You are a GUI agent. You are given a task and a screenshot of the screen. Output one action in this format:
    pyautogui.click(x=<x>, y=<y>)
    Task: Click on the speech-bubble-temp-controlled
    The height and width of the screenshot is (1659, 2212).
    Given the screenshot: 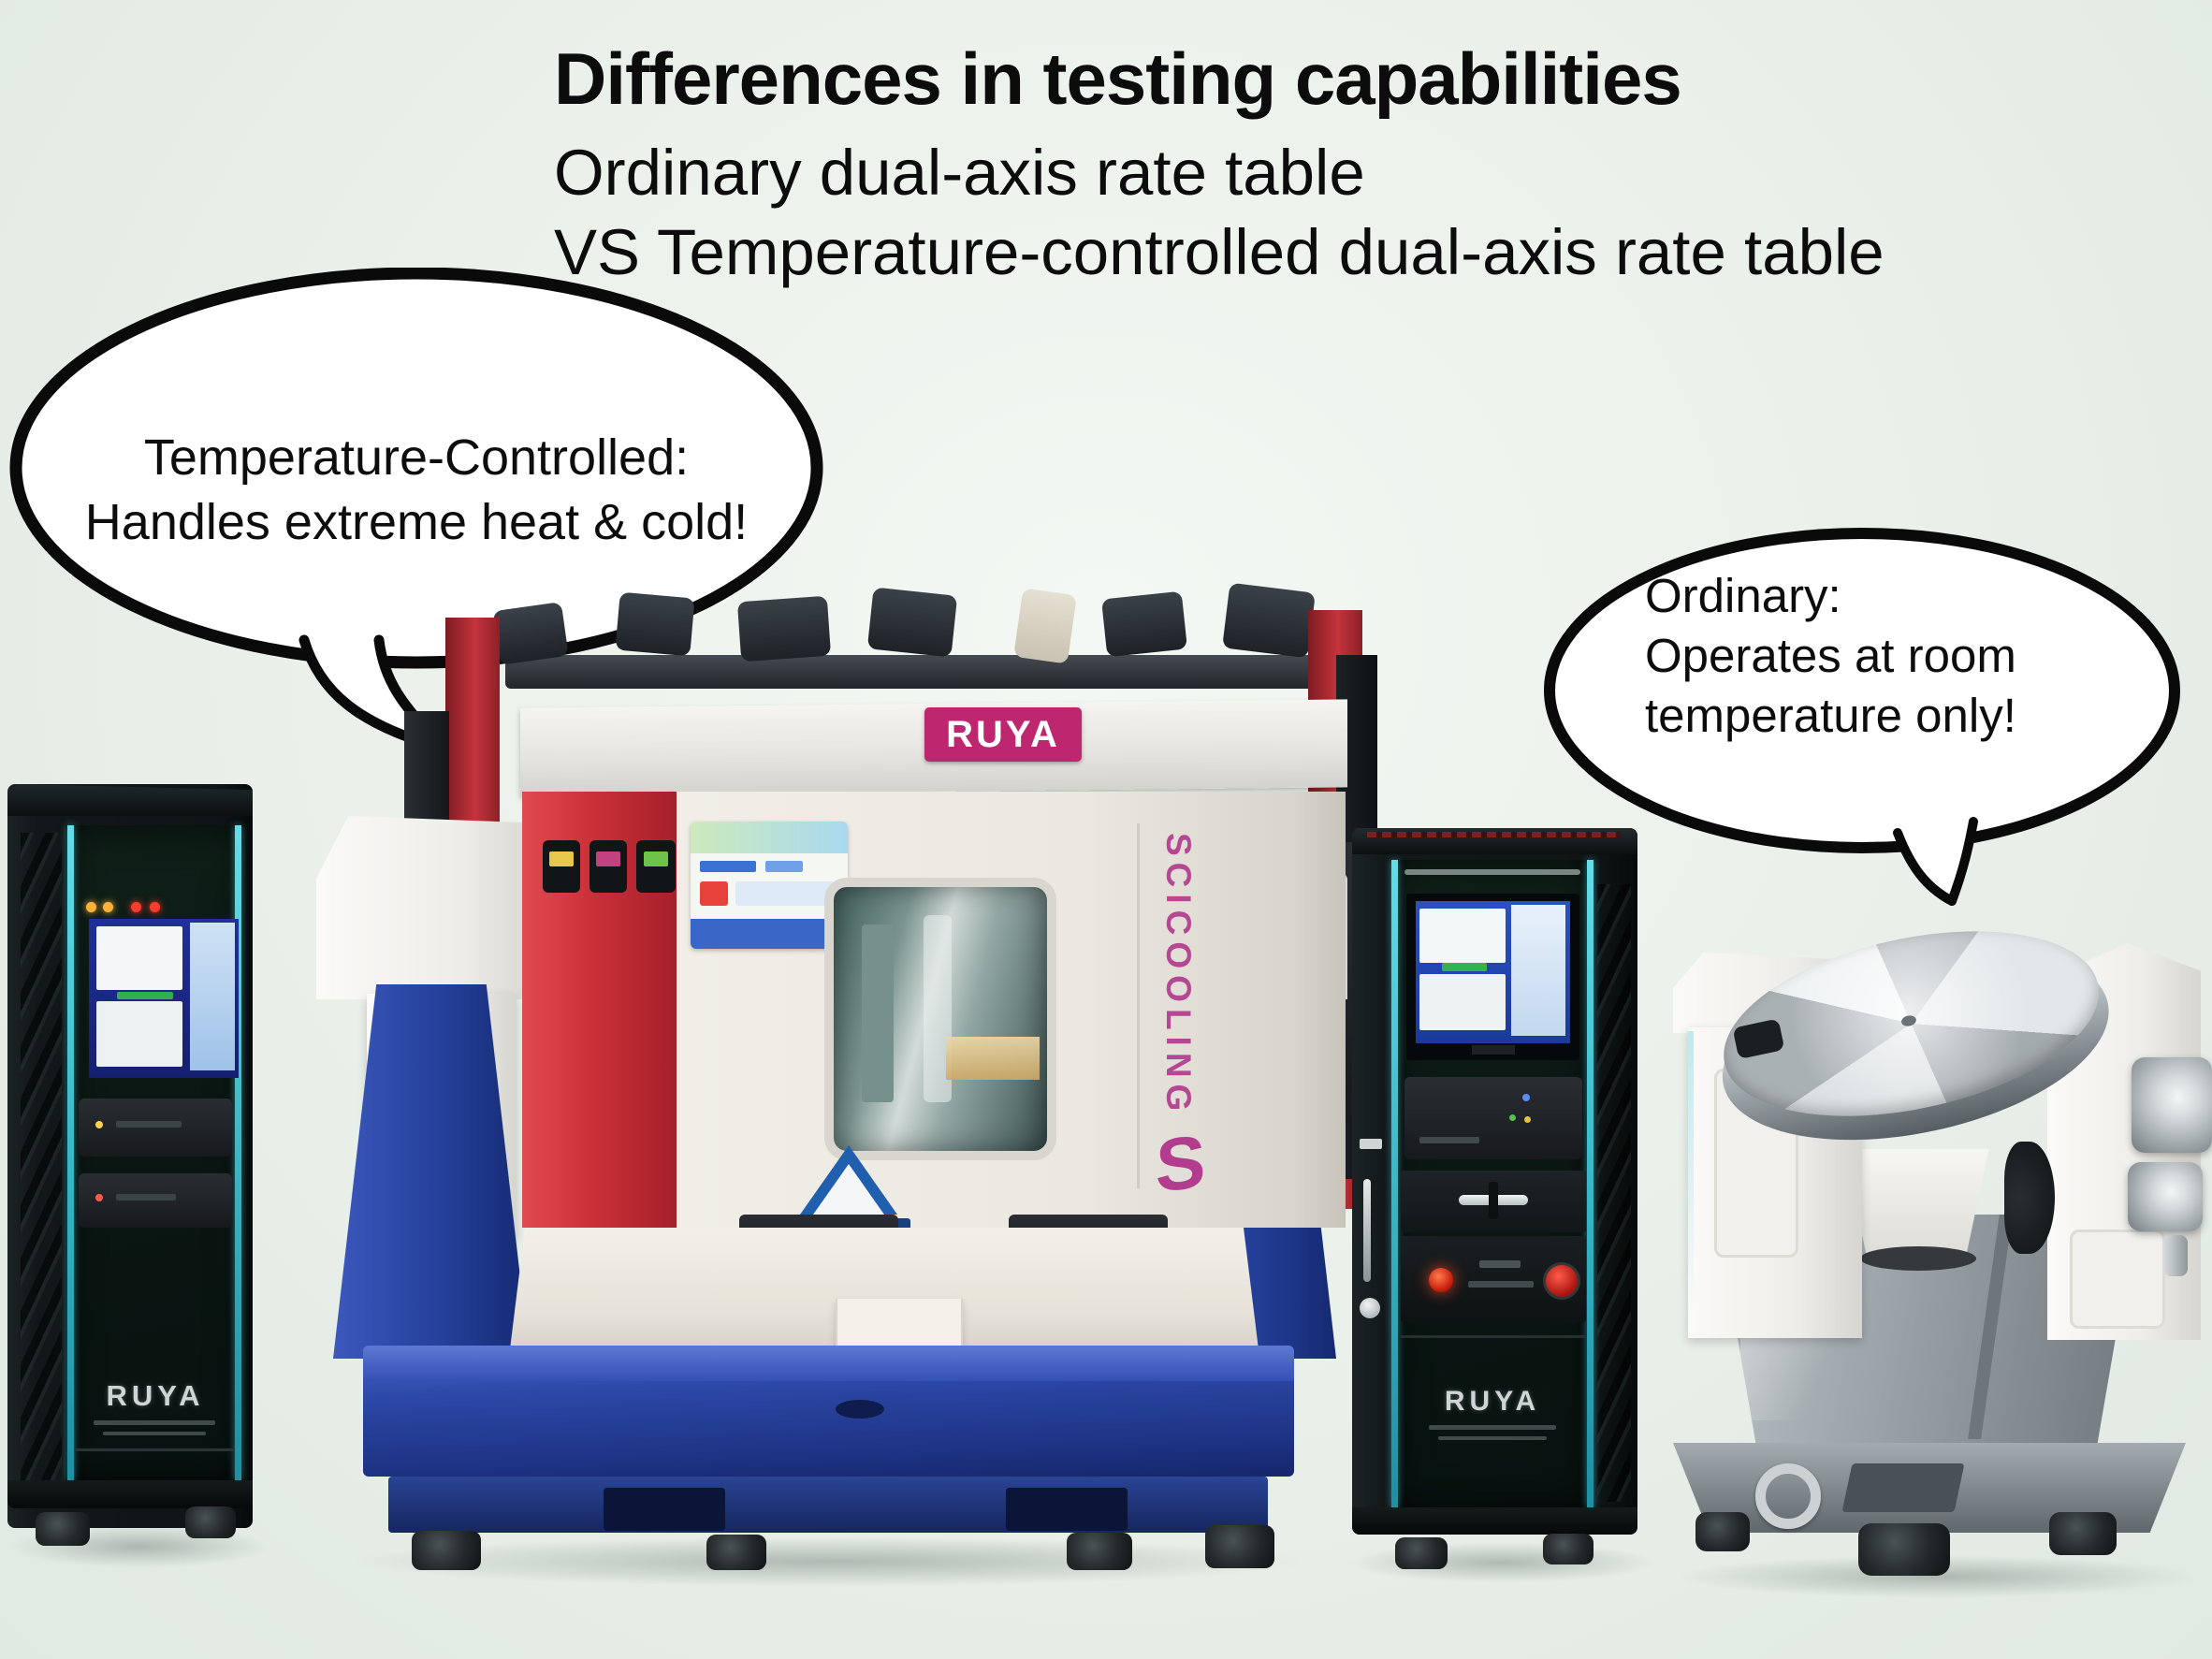 What is the action you would take?
    pyautogui.click(x=416, y=511)
    